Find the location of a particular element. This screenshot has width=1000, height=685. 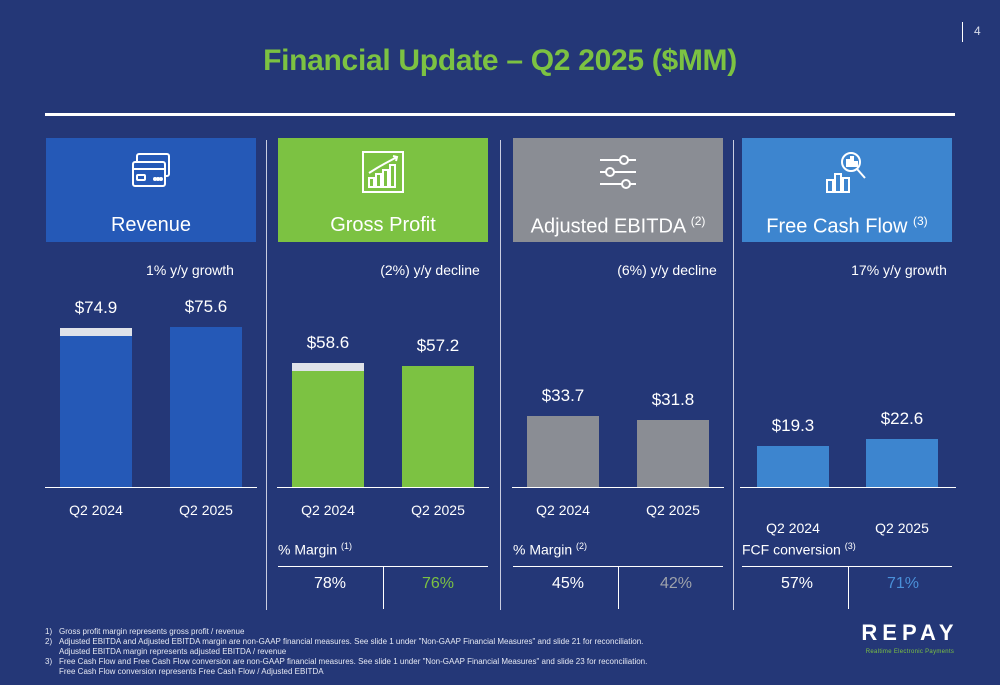

ebitda-chart: $33.7 Q2 2024 $31.8 Q2 2025 is located at coordinates (618, 402).